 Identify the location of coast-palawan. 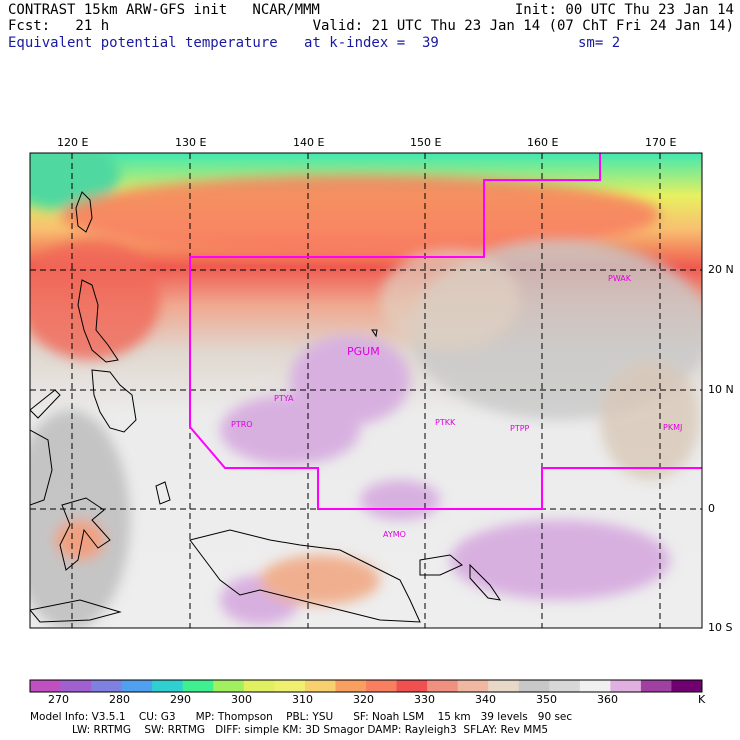
(45, 404).